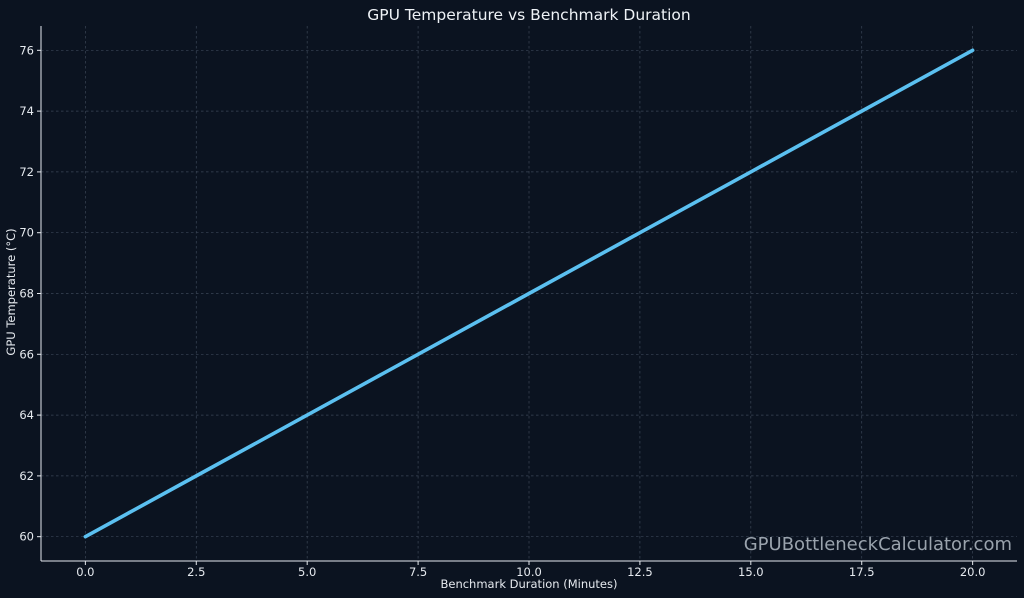 This screenshot has width=1024, height=598. I want to click on y-tick-label: 72, so click(26, 172).